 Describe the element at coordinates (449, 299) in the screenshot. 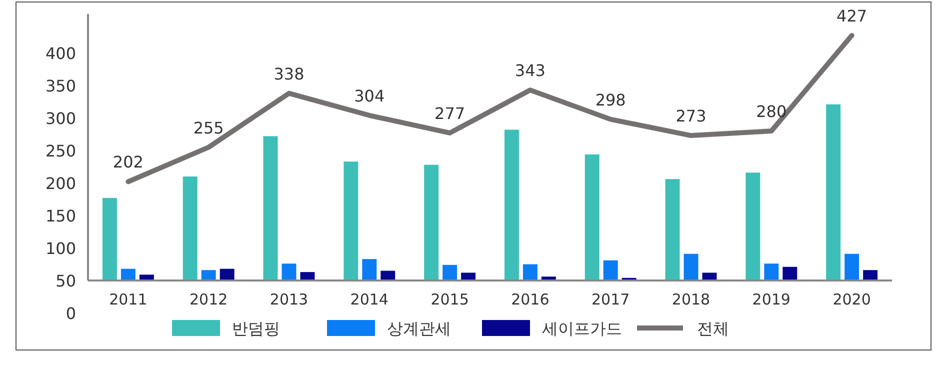

I see `x-tick-label: 2015` at that location.